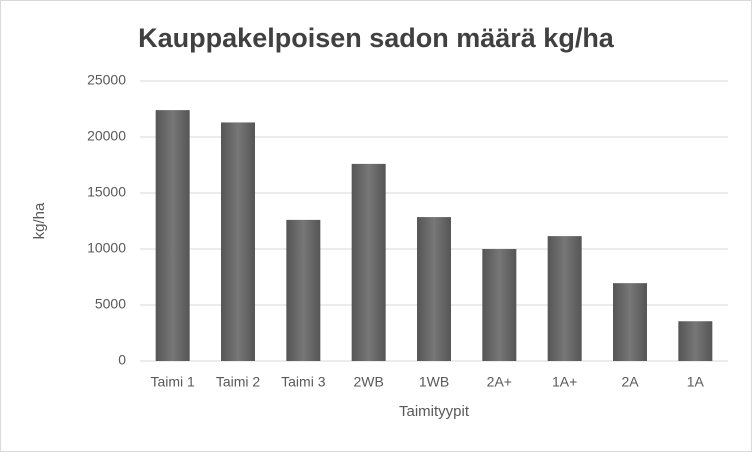 This screenshot has height=452, width=752. Describe the element at coordinates (303, 382) in the screenshot. I see `x-tick-label: Taimi 3` at that location.